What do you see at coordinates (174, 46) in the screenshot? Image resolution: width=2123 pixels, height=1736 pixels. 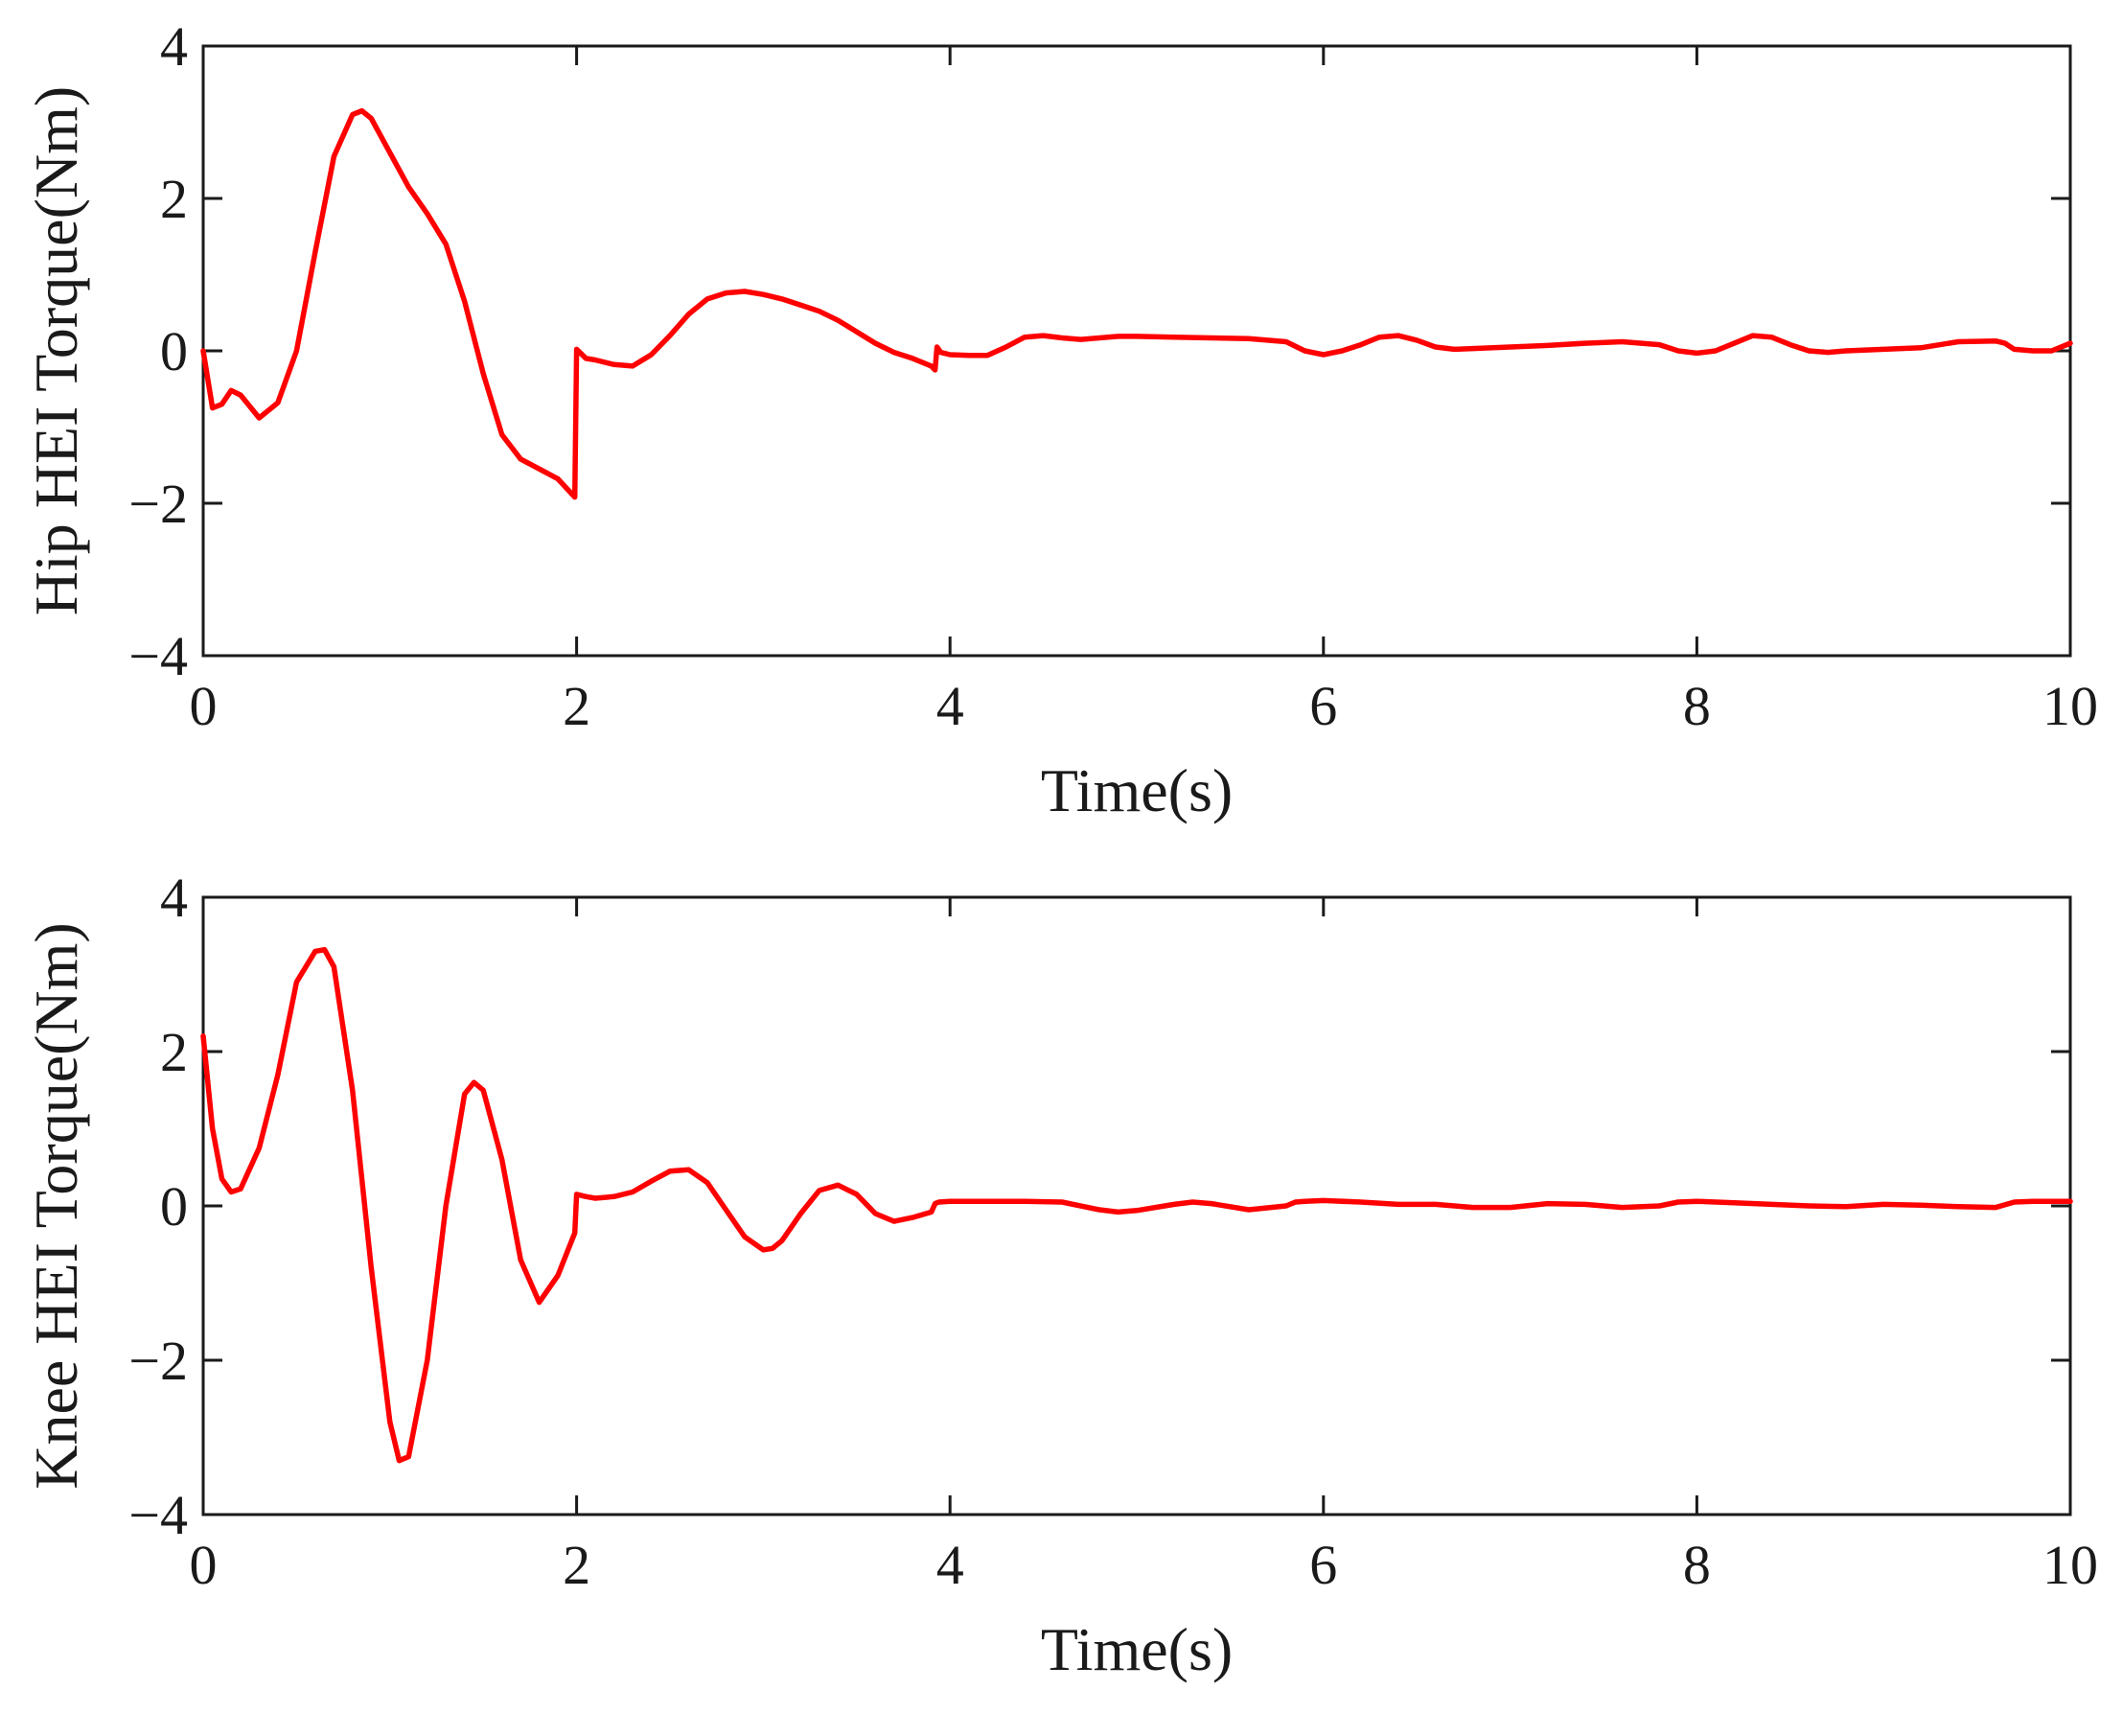 I see `hip-y-tick-label: 4` at bounding box center [174, 46].